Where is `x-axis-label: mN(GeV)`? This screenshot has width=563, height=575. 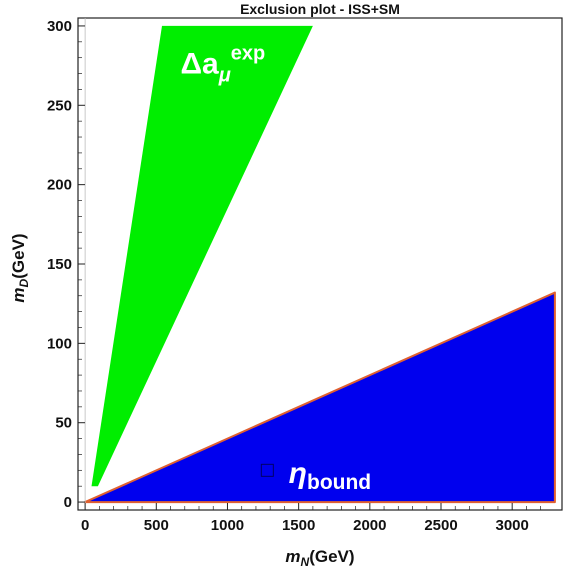
x-axis-label: mN(GeV) is located at coordinates (319, 558).